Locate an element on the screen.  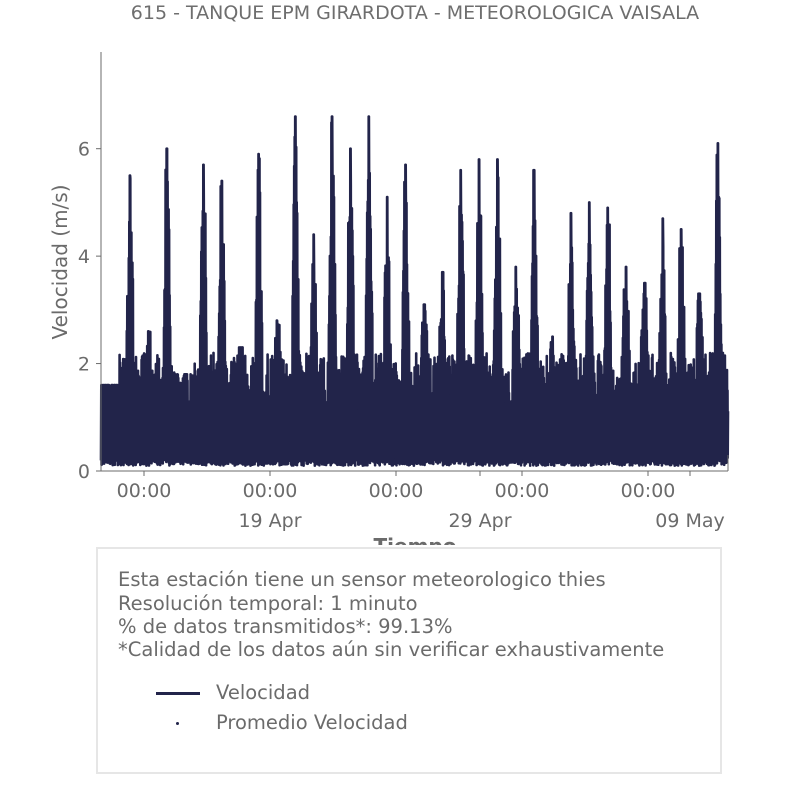
x-date-tick-label: 29 Apr is located at coordinates (479, 521).